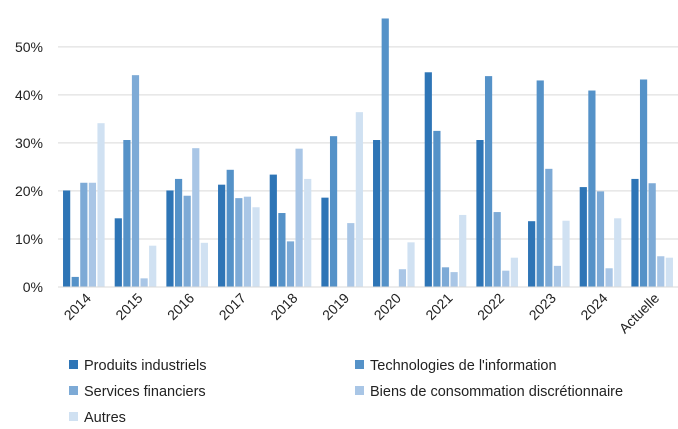  What do you see at coordinates (145, 366) in the screenshot?
I see `legend-label: Produits industriels` at bounding box center [145, 366].